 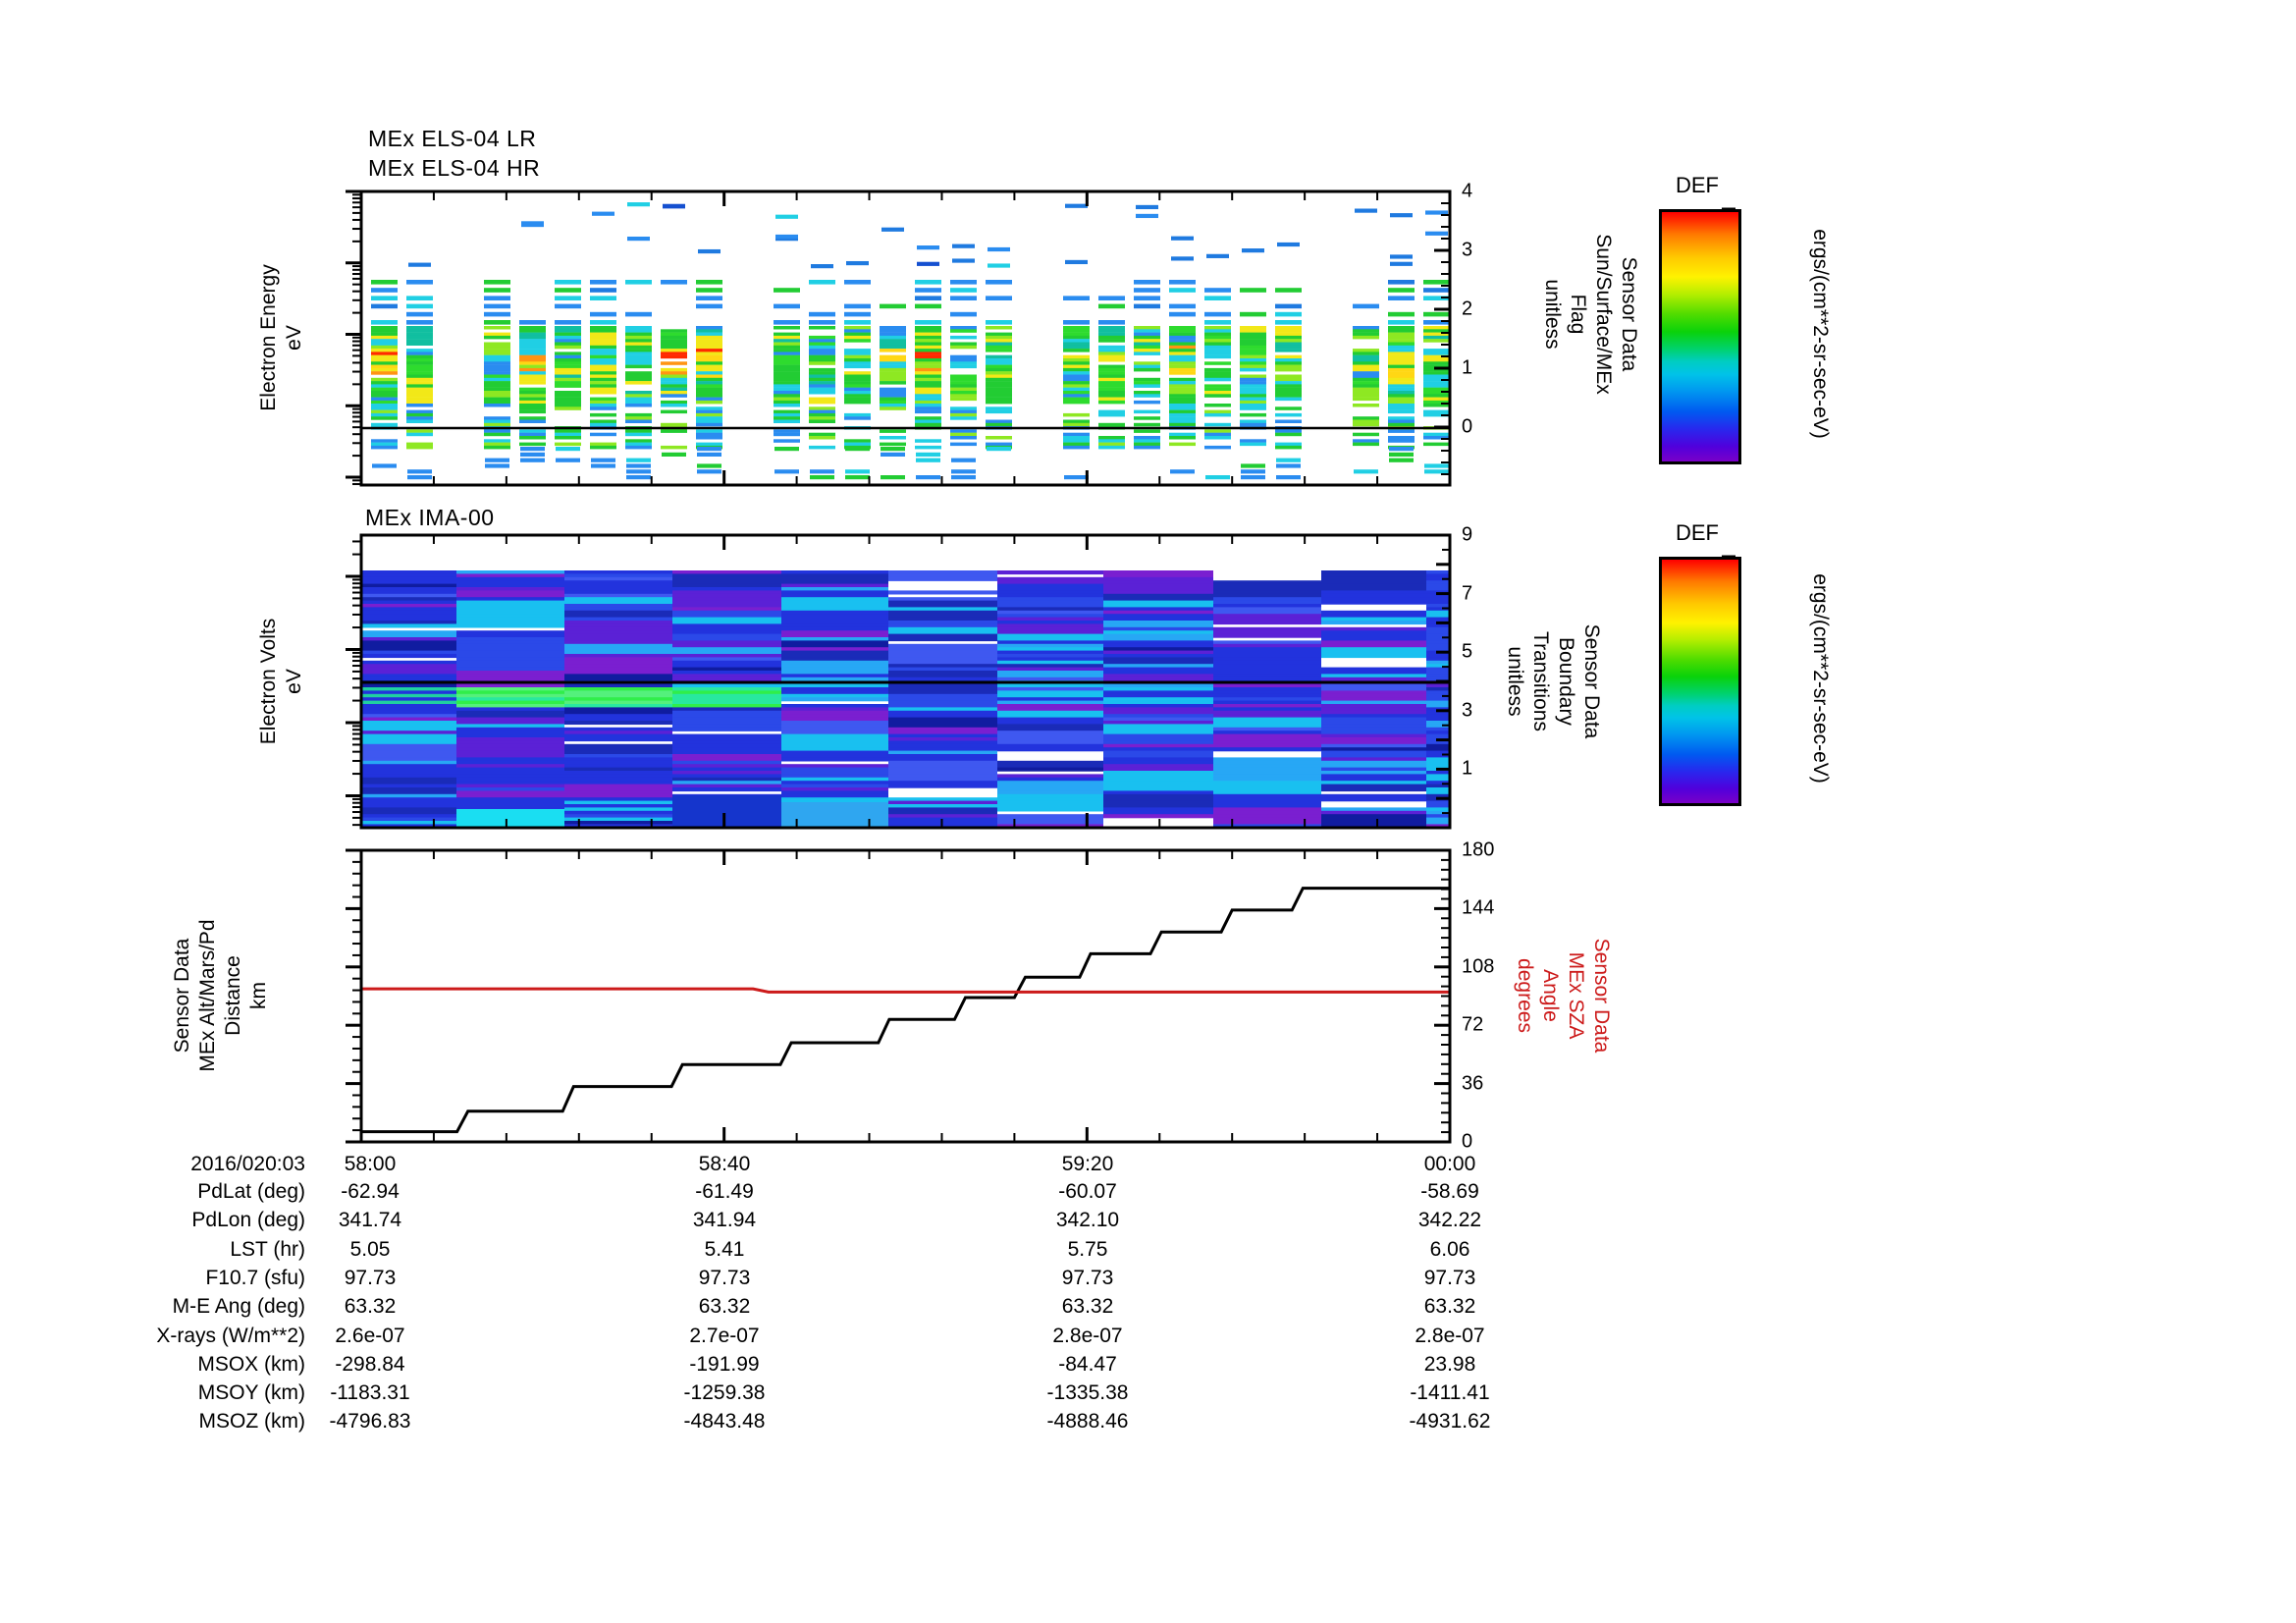 What do you see at coordinates (430, 518) in the screenshot?
I see `ima-title: MEx IMA-00` at bounding box center [430, 518].